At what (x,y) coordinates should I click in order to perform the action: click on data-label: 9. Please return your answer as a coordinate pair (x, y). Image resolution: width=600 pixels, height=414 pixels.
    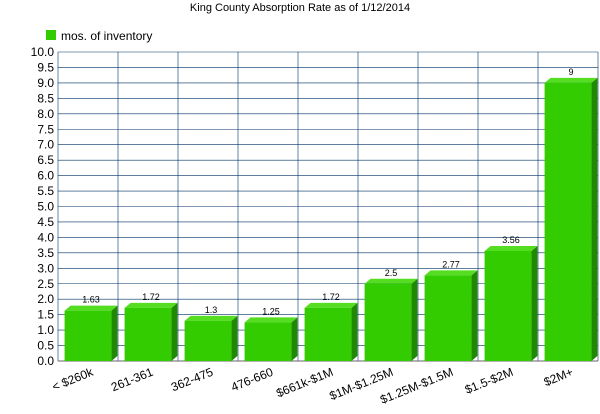
    Looking at the image, I should click on (570, 72).